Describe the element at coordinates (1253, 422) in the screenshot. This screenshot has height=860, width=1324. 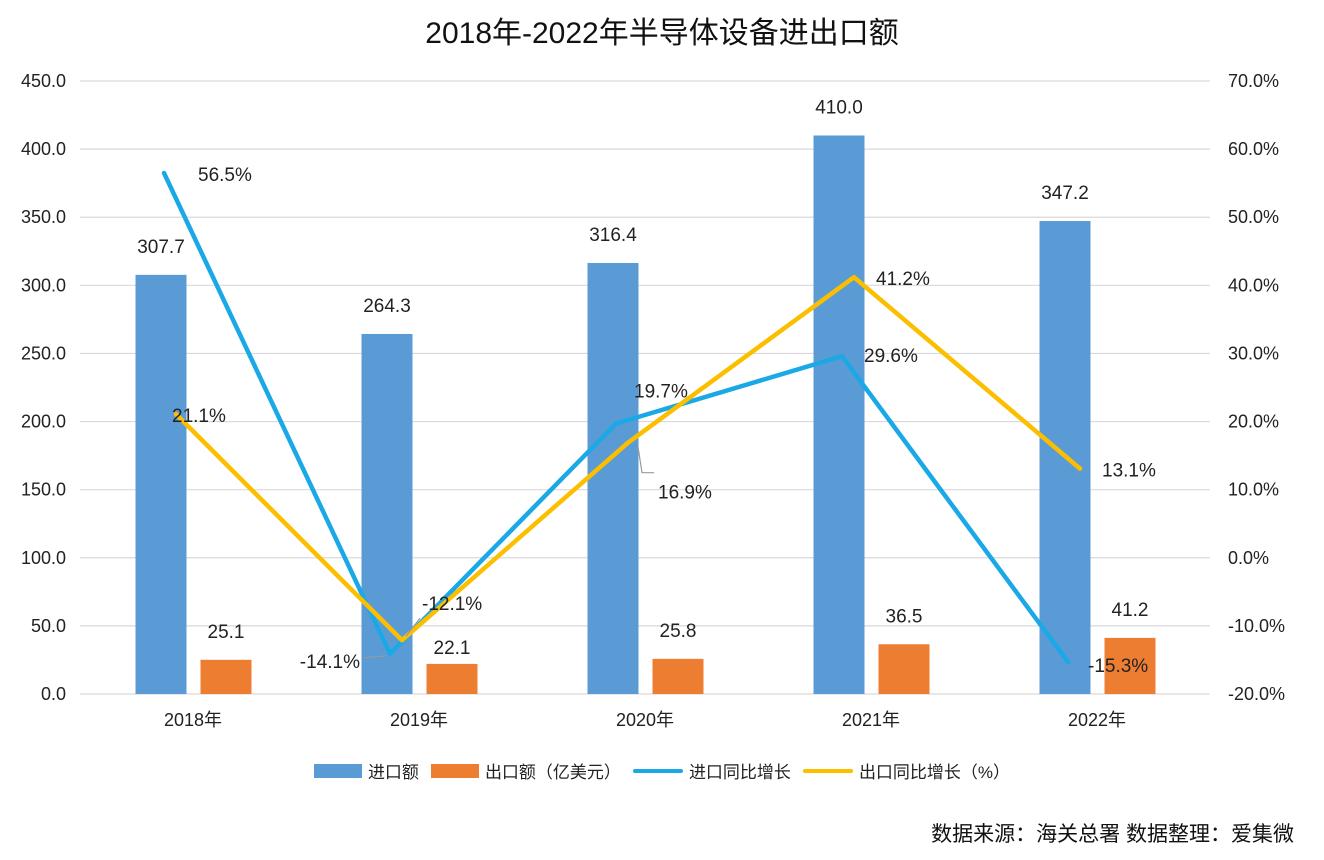
I see `y-right-tick-label: 20.0%` at that location.